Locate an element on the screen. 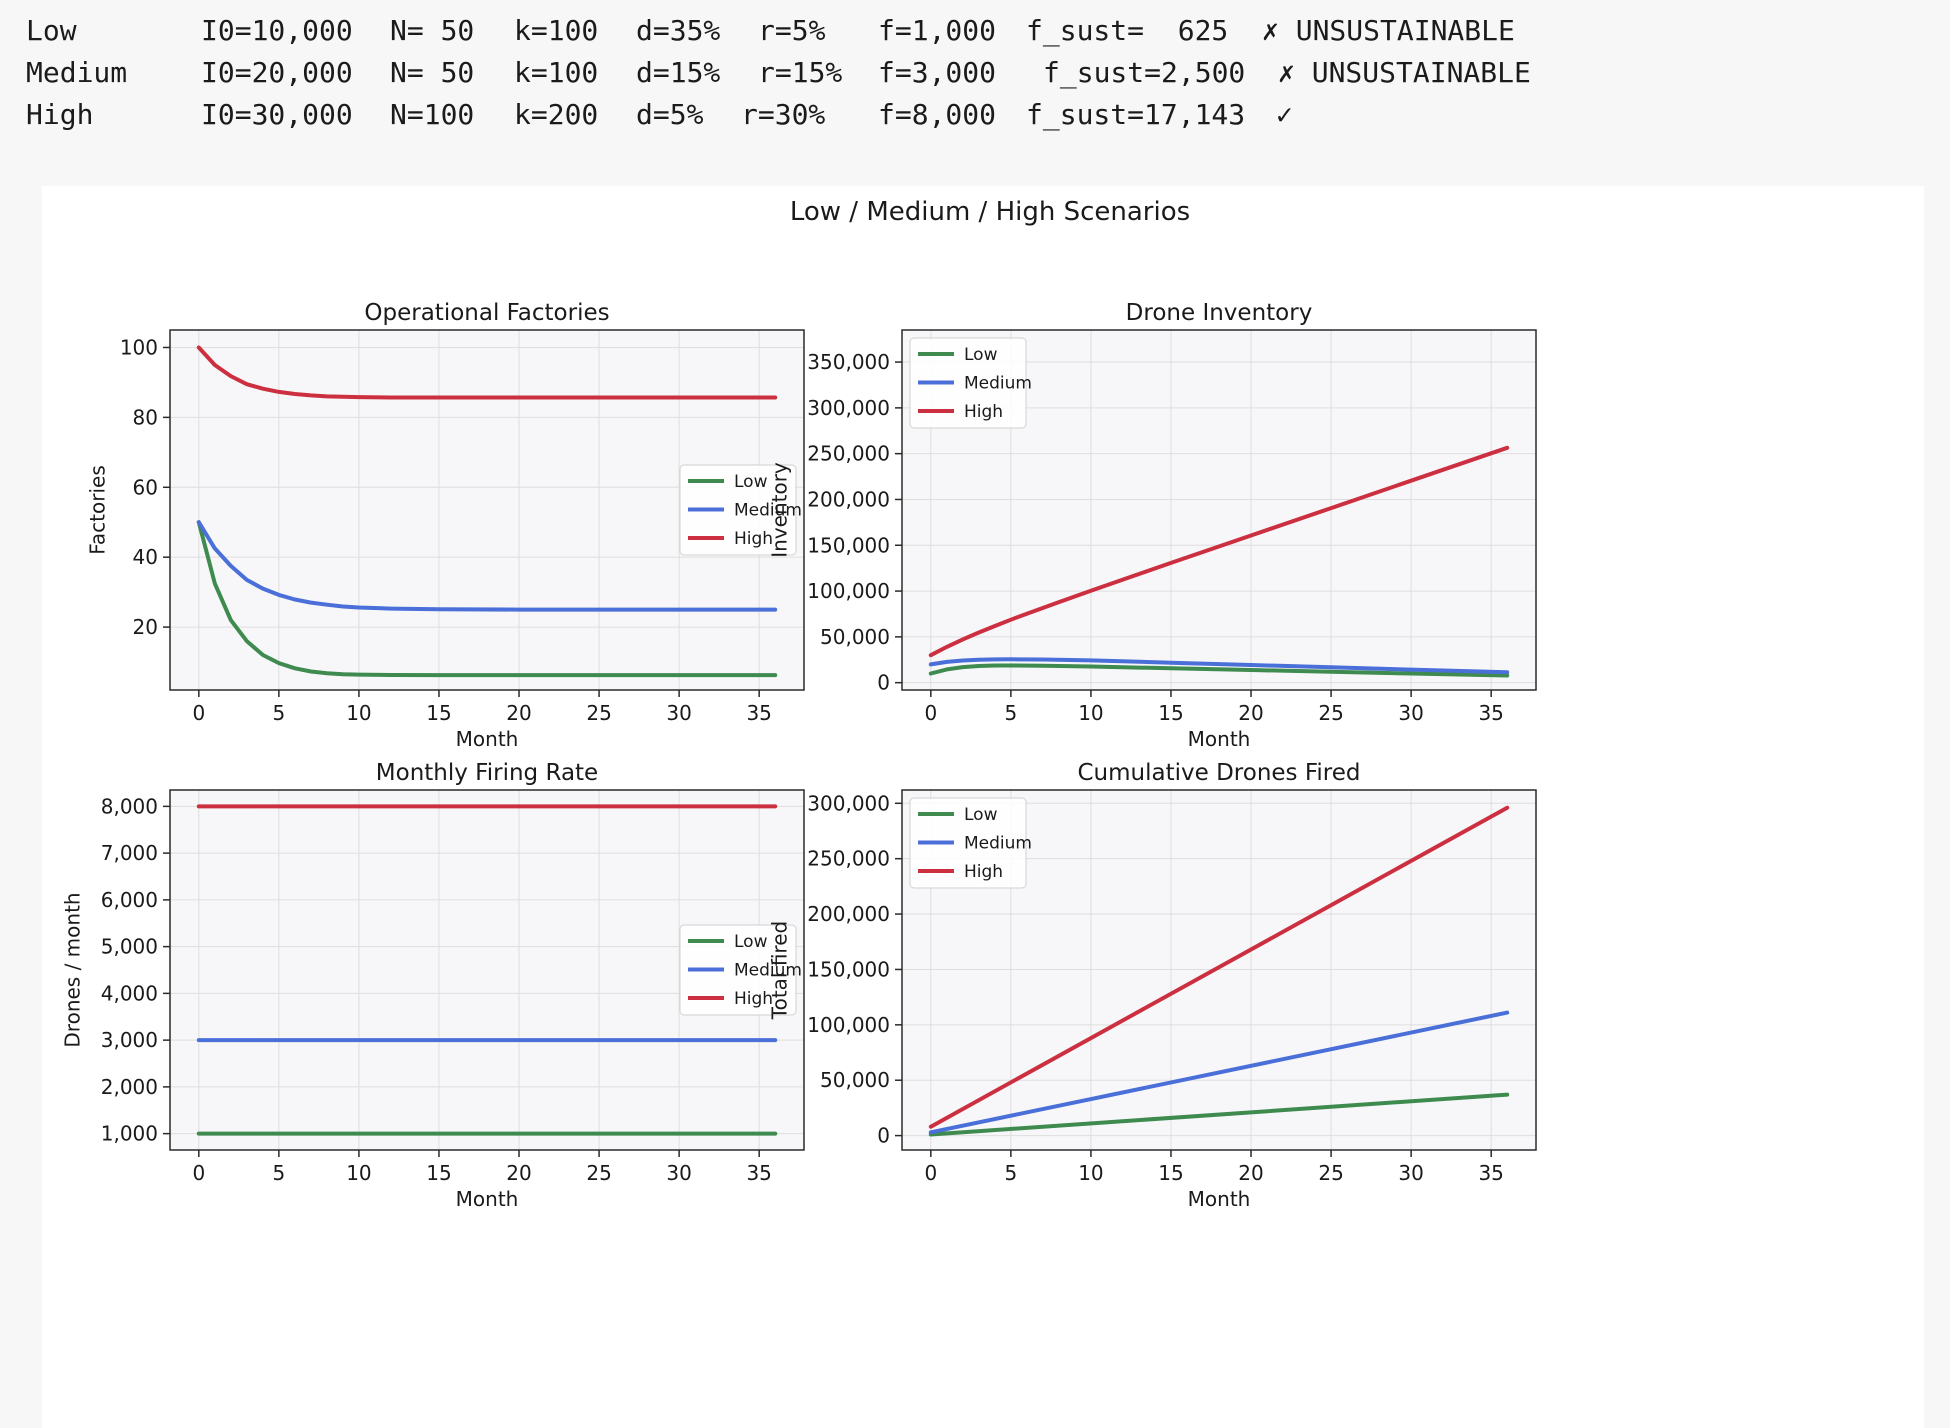 The height and width of the screenshot is (1428, 1950). param-k: k=100 is located at coordinates (556, 30).